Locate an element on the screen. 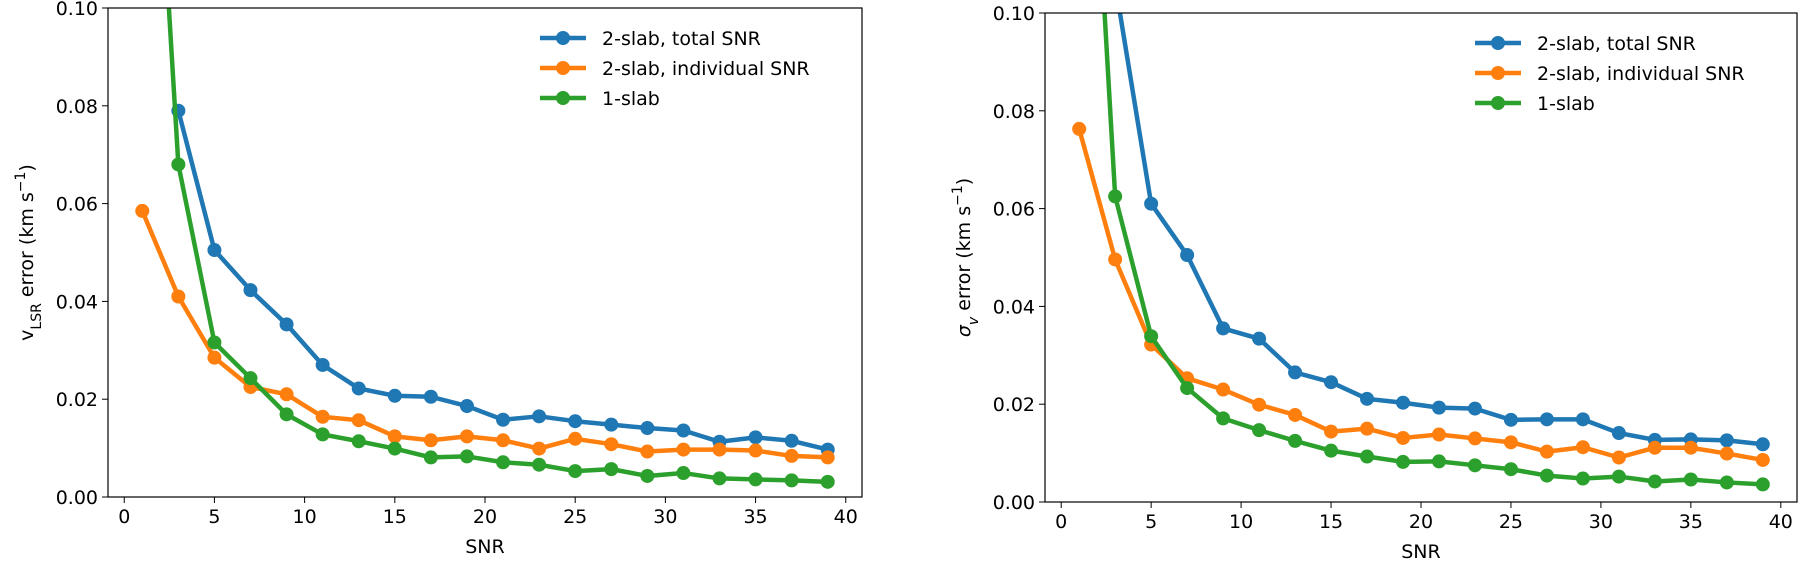 The width and height of the screenshot is (1800, 566). x-tick-label: 20 is located at coordinates (485, 517).